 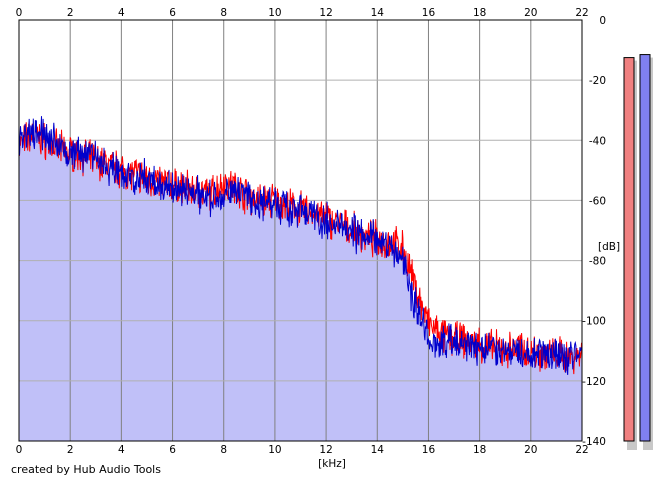 What do you see at coordinates (597, 262) in the screenshot?
I see `y-tick-label: -80` at bounding box center [597, 262].